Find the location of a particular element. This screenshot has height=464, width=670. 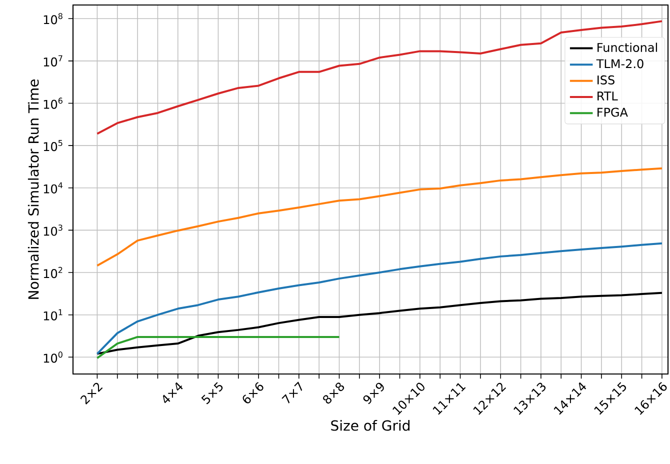

y-tick-label: 10$^{3}$ is located at coordinates (53, 230).